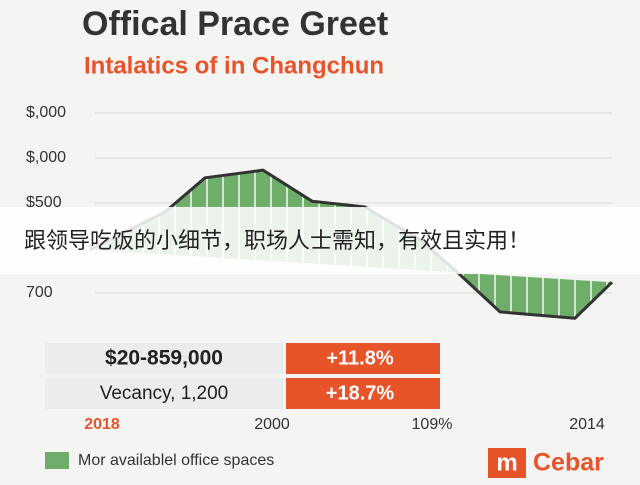  Describe the element at coordinates (234, 65) in the screenshot. I see `chart-subtitle: Intalatics of in Changchun` at that location.